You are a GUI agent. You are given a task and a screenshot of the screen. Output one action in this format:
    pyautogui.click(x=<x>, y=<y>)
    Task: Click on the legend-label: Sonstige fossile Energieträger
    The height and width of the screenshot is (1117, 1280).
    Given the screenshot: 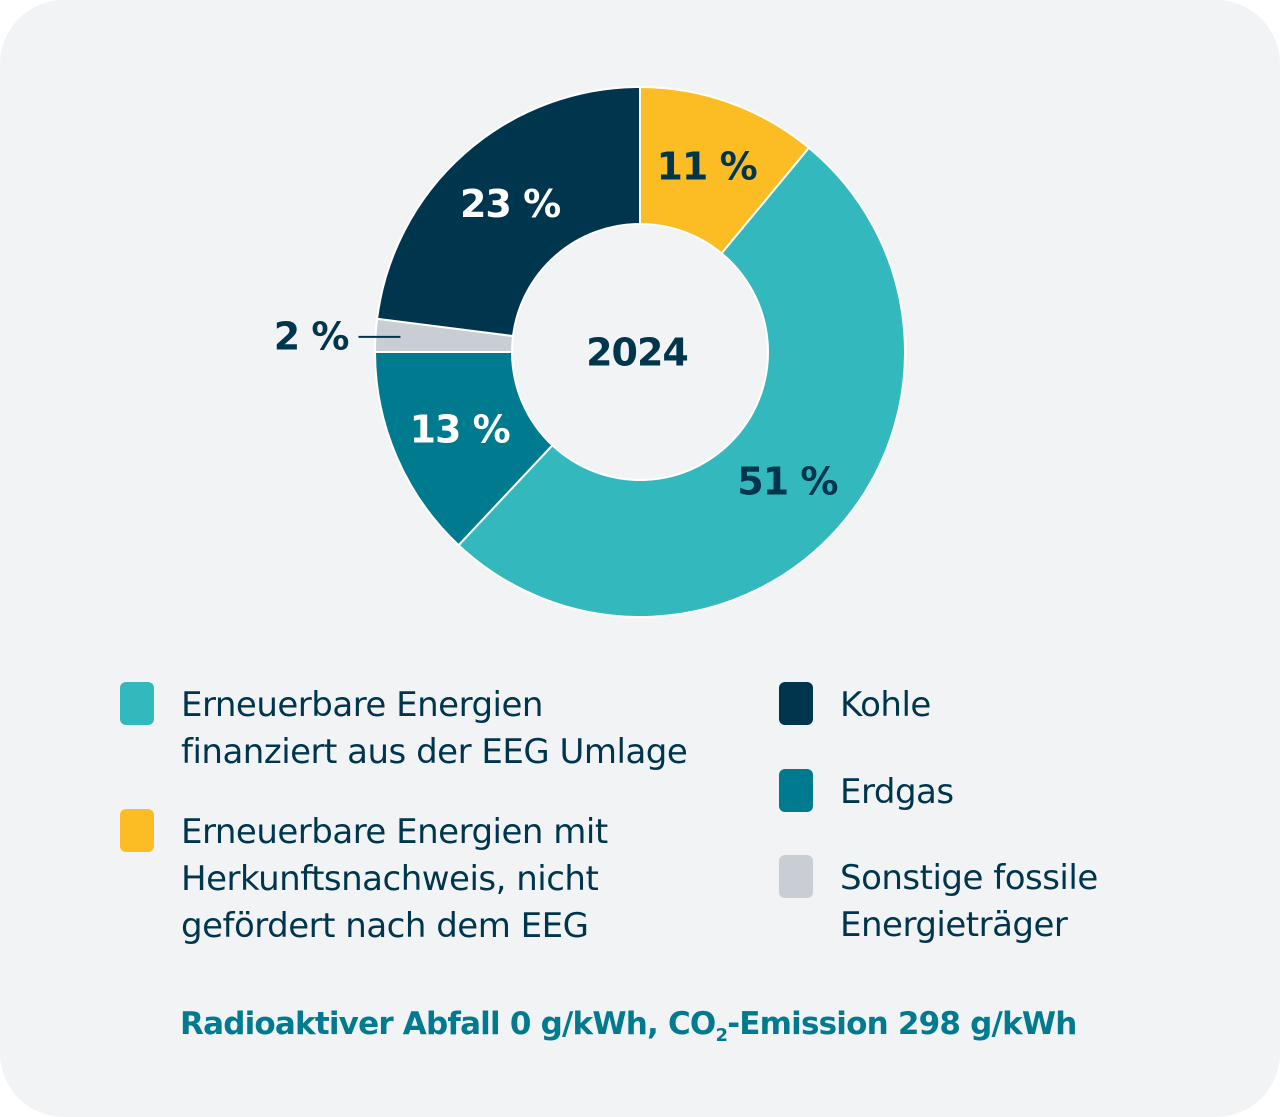 What is the action you would take?
    pyautogui.click(x=969, y=901)
    